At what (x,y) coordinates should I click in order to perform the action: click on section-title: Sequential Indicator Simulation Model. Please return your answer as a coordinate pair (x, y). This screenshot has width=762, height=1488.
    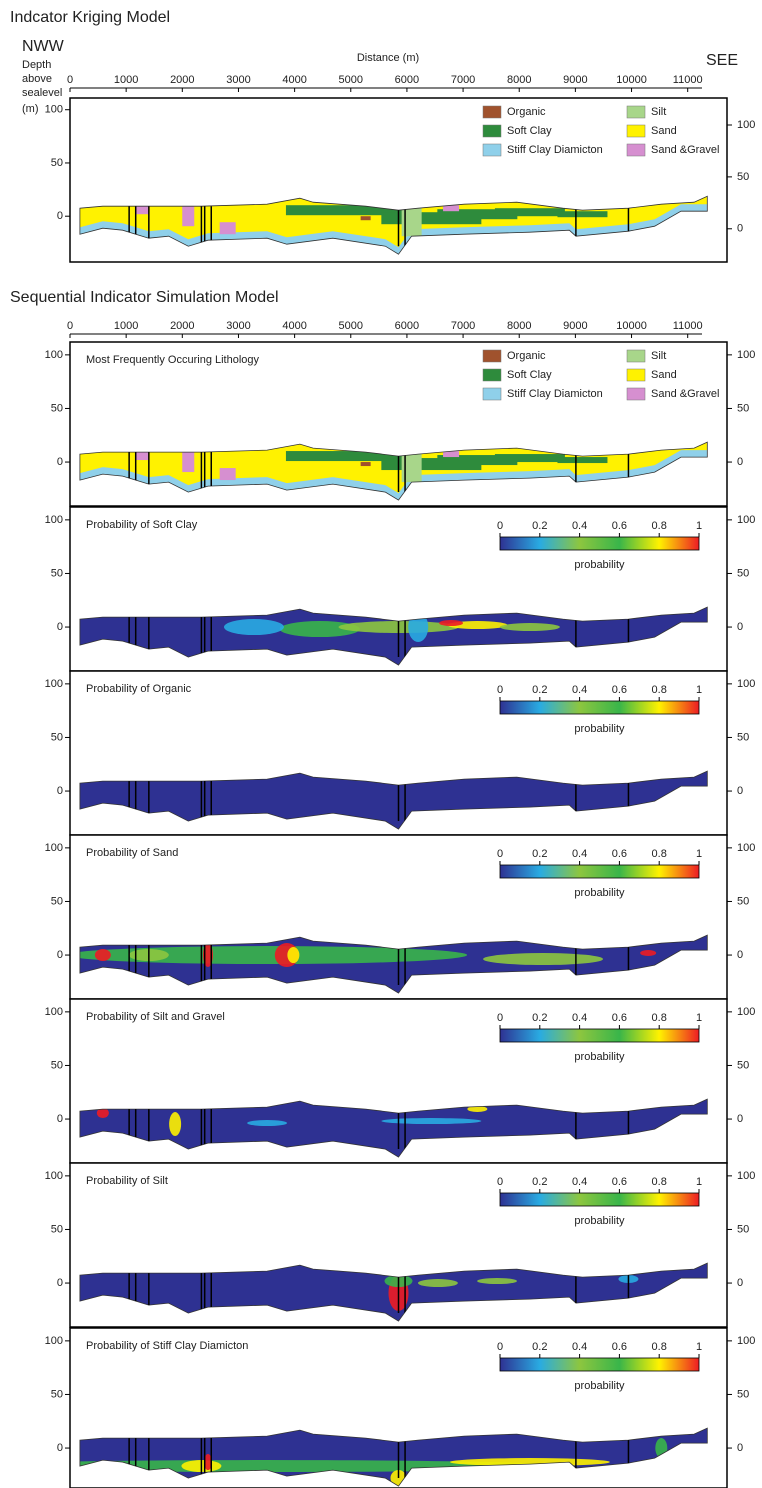
    Looking at the image, I should click on (144, 297).